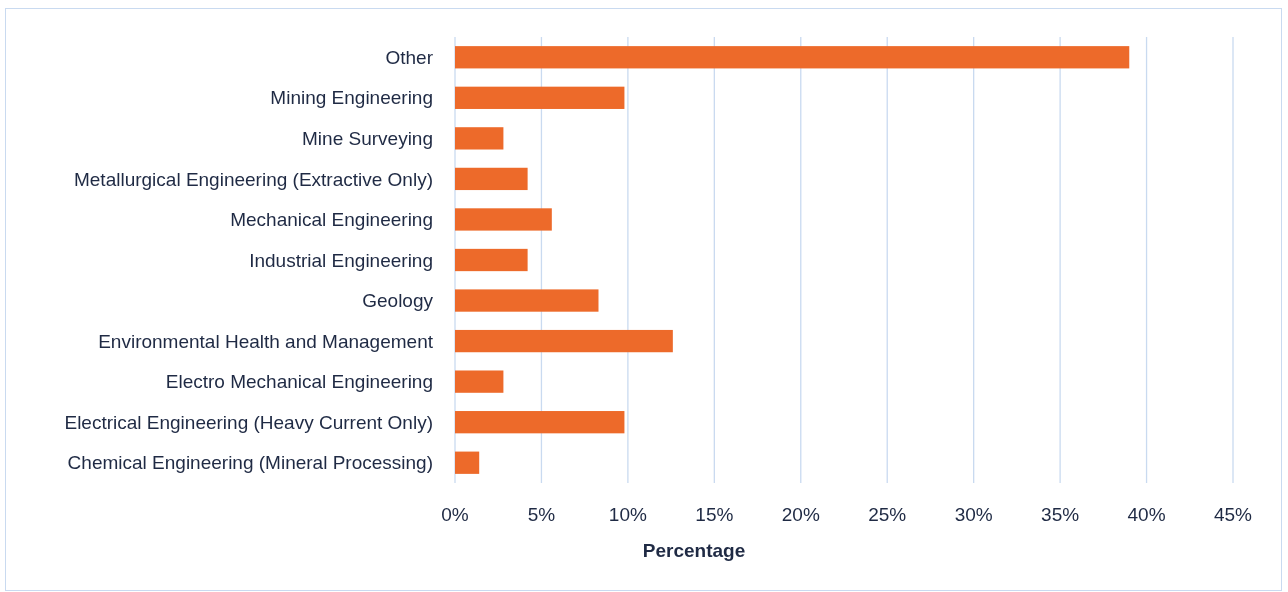 The width and height of the screenshot is (1288, 592). What do you see at coordinates (351, 98) in the screenshot?
I see `y-tick-label: Mining Engineering` at bounding box center [351, 98].